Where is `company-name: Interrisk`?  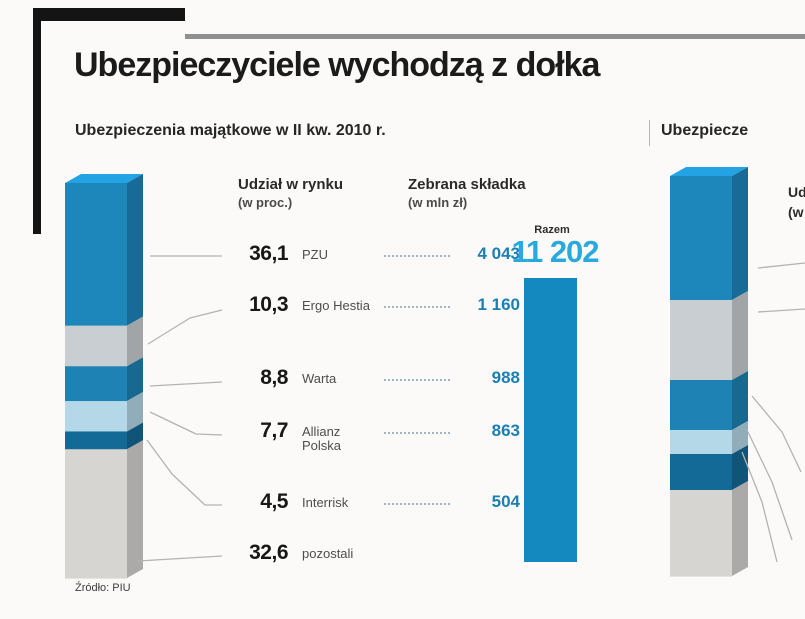 company-name: Interrisk is located at coordinates (325, 502).